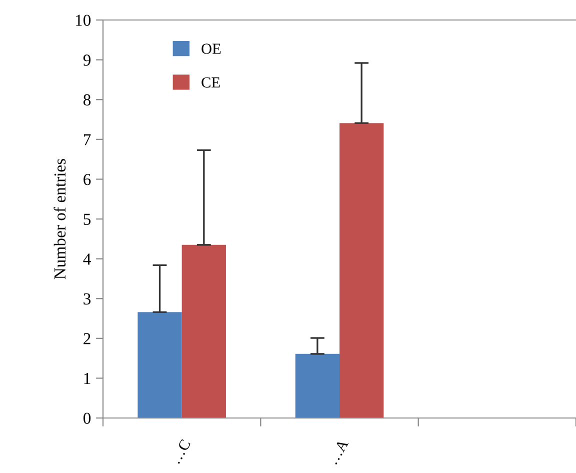 The image size is (576, 473). Describe the element at coordinates (180, 451) in the screenshot. I see `x-tick-label: …C` at that location.